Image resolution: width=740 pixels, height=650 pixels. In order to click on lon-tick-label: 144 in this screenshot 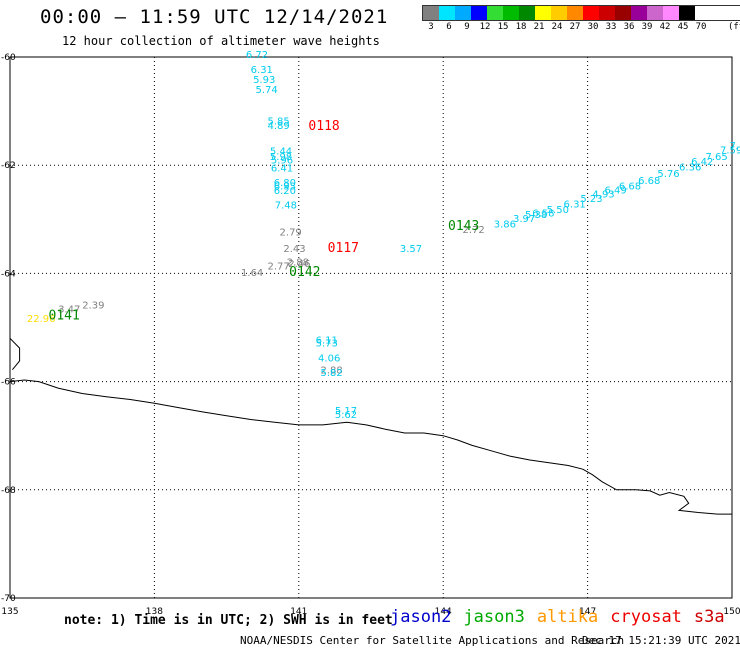, I will do `click(443, 612)`.